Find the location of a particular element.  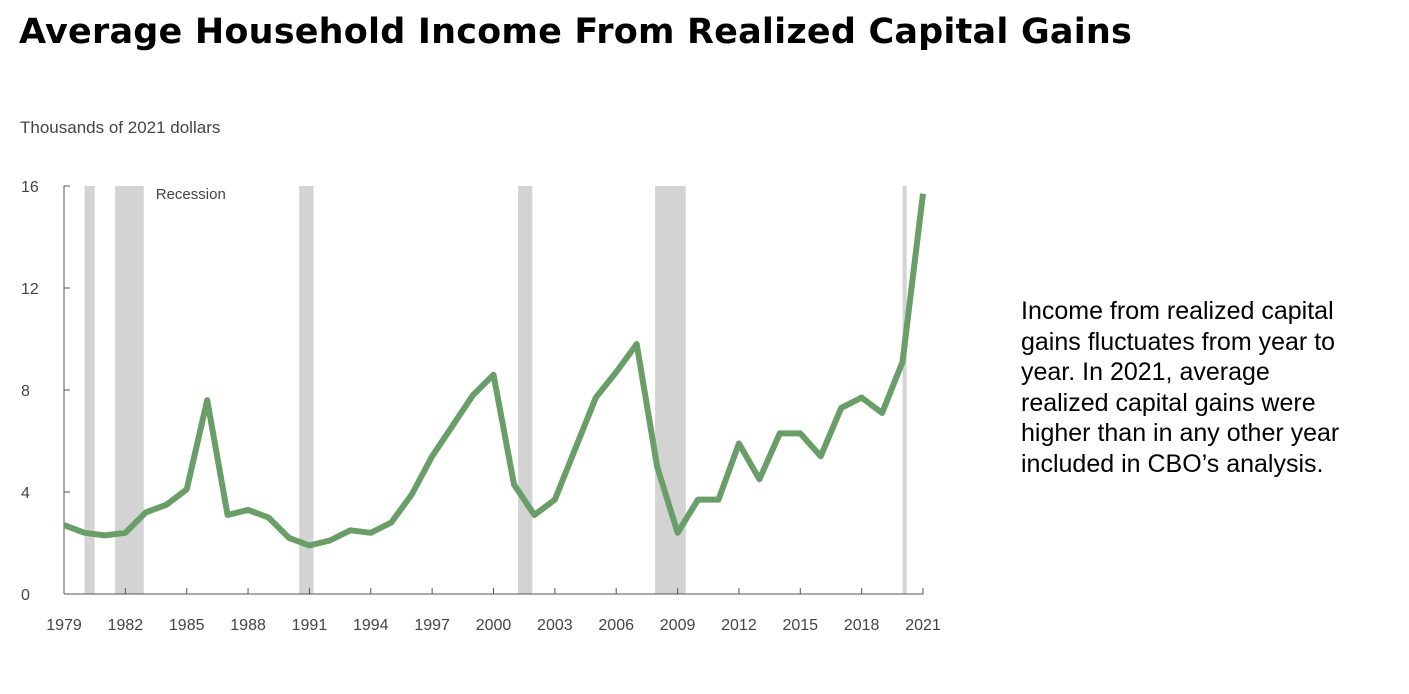

annotation-line: included in CBO’s analysis. is located at coordinates (1172, 463).